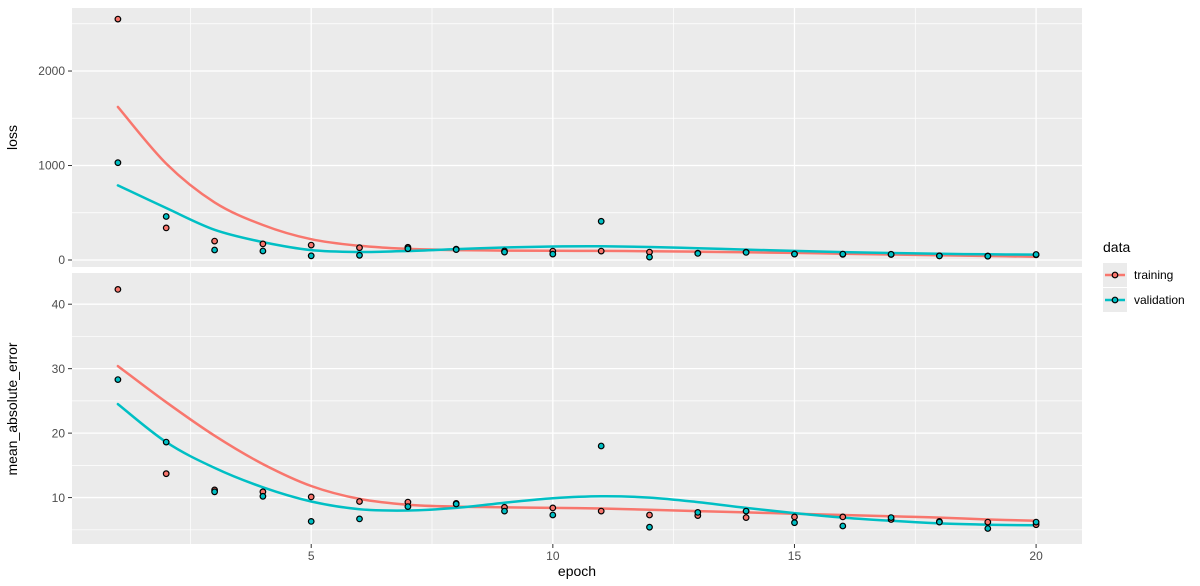  What do you see at coordinates (311, 556) in the screenshot?
I see `x-tick-label: 5` at bounding box center [311, 556].